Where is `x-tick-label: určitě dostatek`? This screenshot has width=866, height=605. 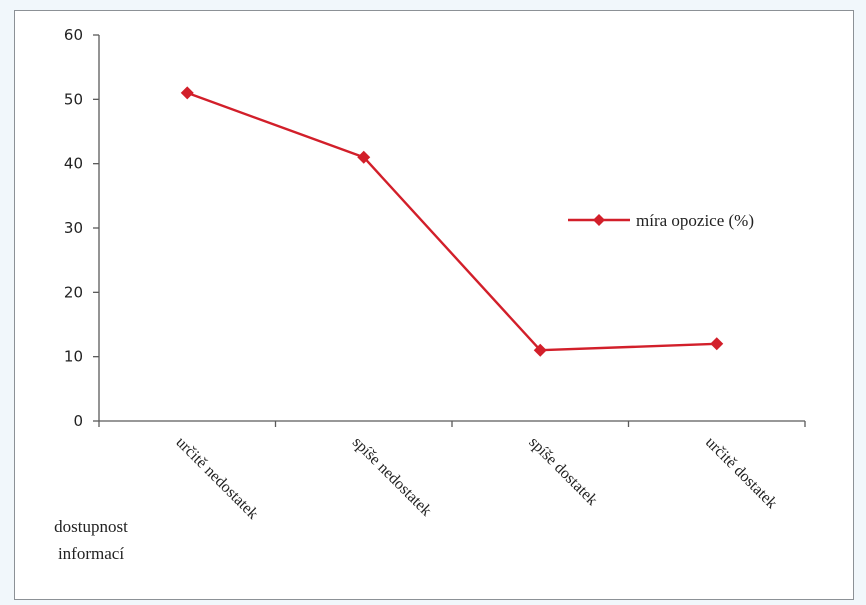 x-tick-label: určitě dostatek is located at coordinates (741, 473).